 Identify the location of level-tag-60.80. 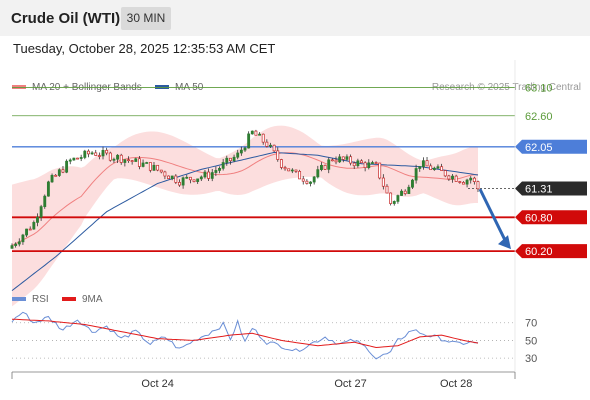
(551, 217).